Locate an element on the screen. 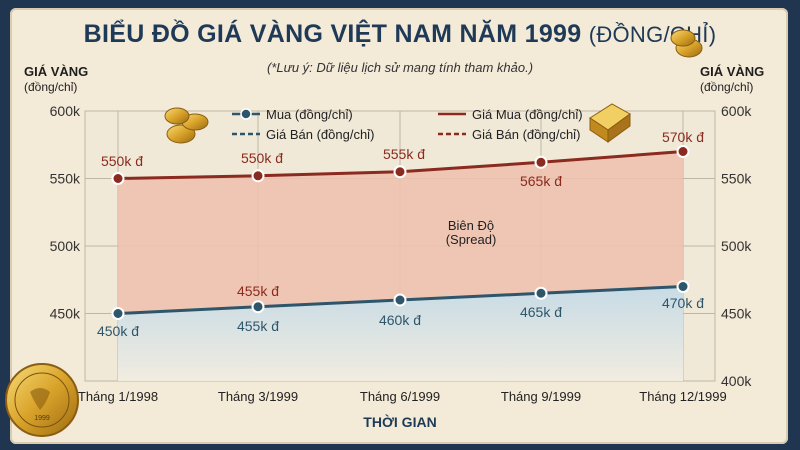 This screenshot has width=800, height=450. y-tick-right: 400k is located at coordinates (736, 381).